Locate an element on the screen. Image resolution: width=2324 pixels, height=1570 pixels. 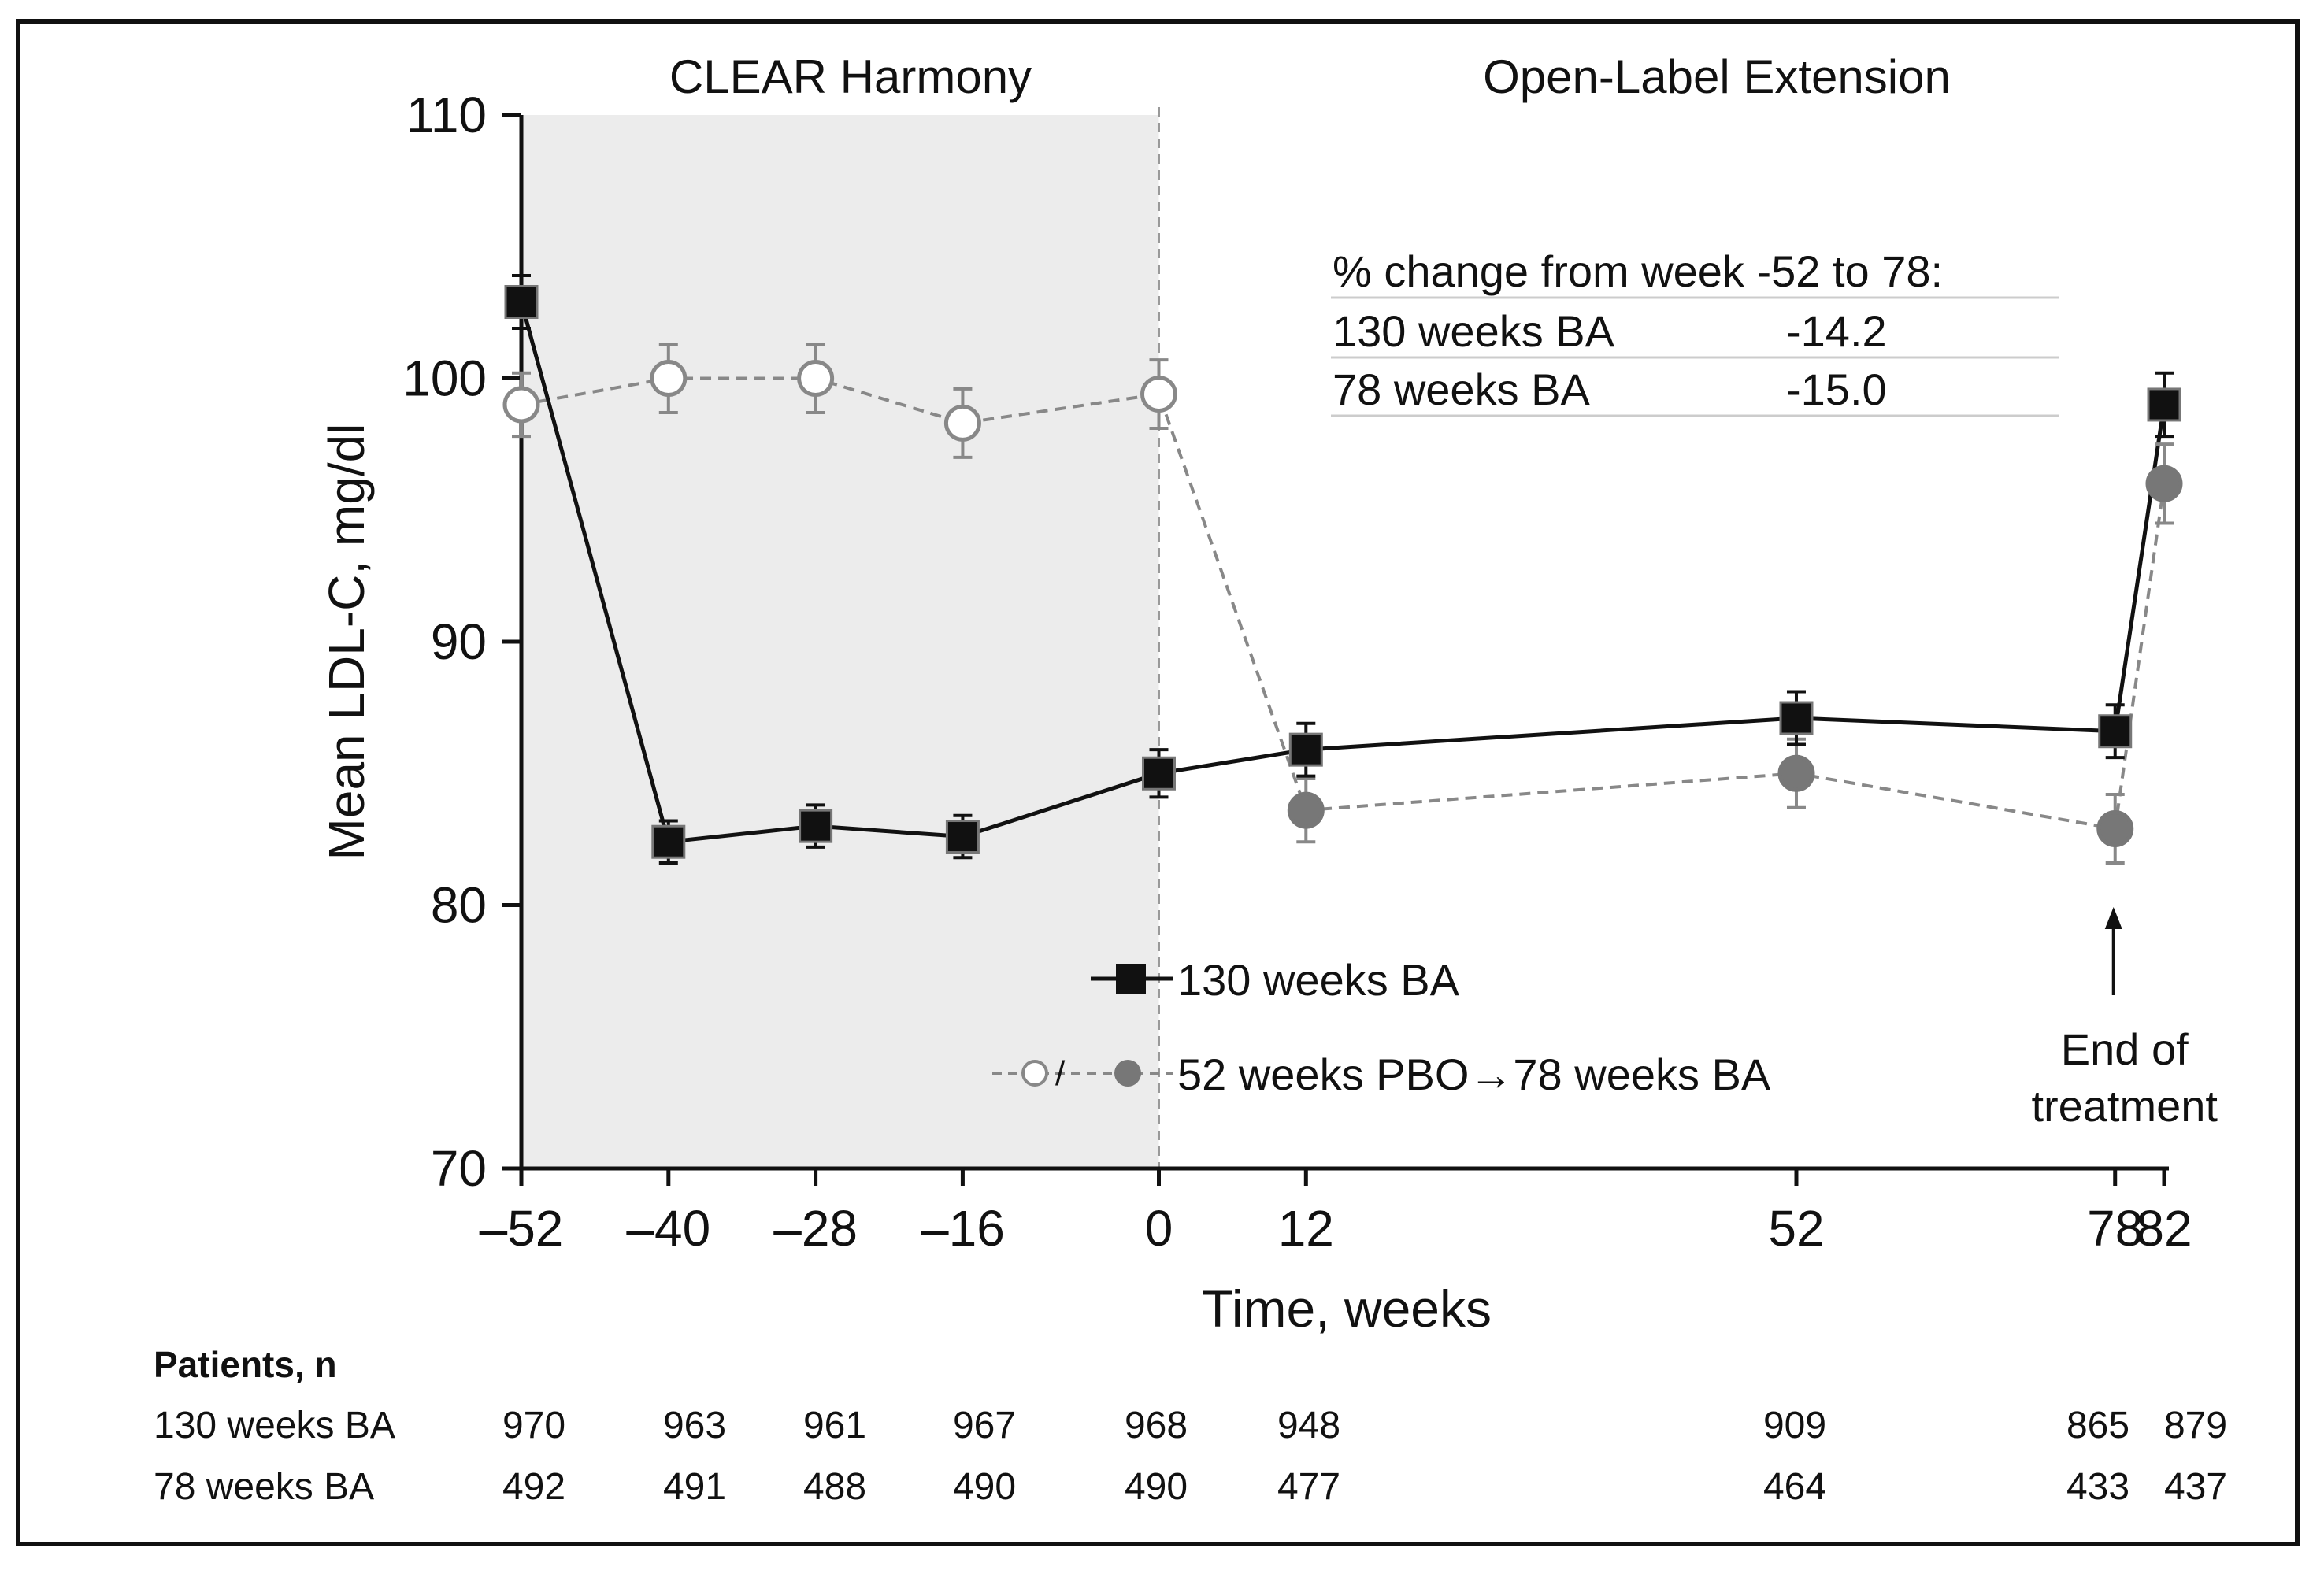
patients-count: 963 is located at coordinates (694, 1425).